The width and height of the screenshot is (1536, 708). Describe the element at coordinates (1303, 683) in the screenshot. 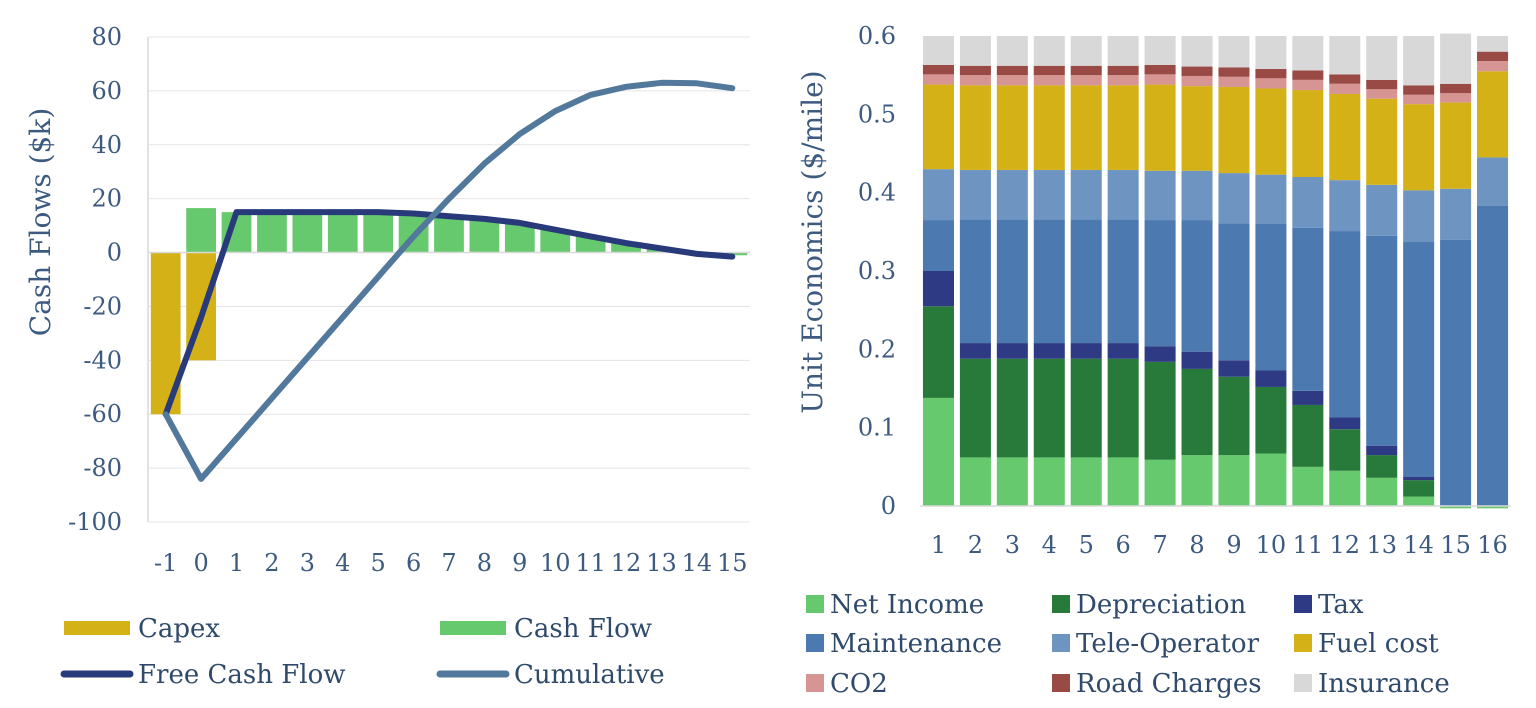

I see `legend-swatch-insurance` at that location.